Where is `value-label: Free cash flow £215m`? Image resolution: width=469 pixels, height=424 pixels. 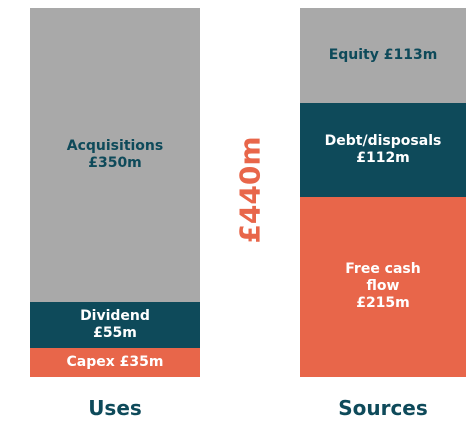
value-label: Free cash flow £215m is located at coordinates (383, 286).